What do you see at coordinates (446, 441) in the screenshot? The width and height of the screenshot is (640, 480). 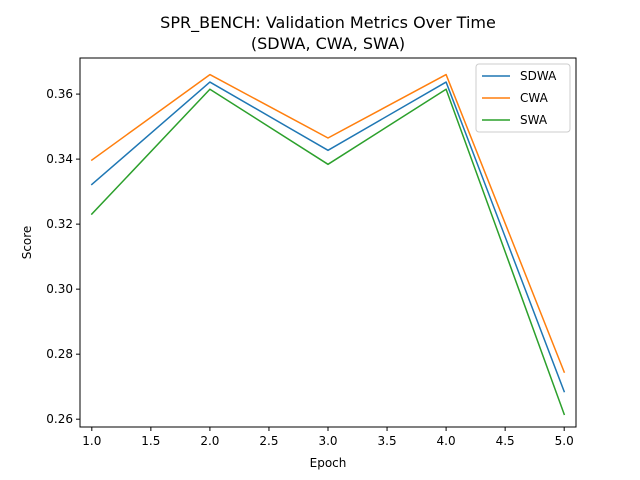 I see `x-tick-label: 4.0` at bounding box center [446, 441].